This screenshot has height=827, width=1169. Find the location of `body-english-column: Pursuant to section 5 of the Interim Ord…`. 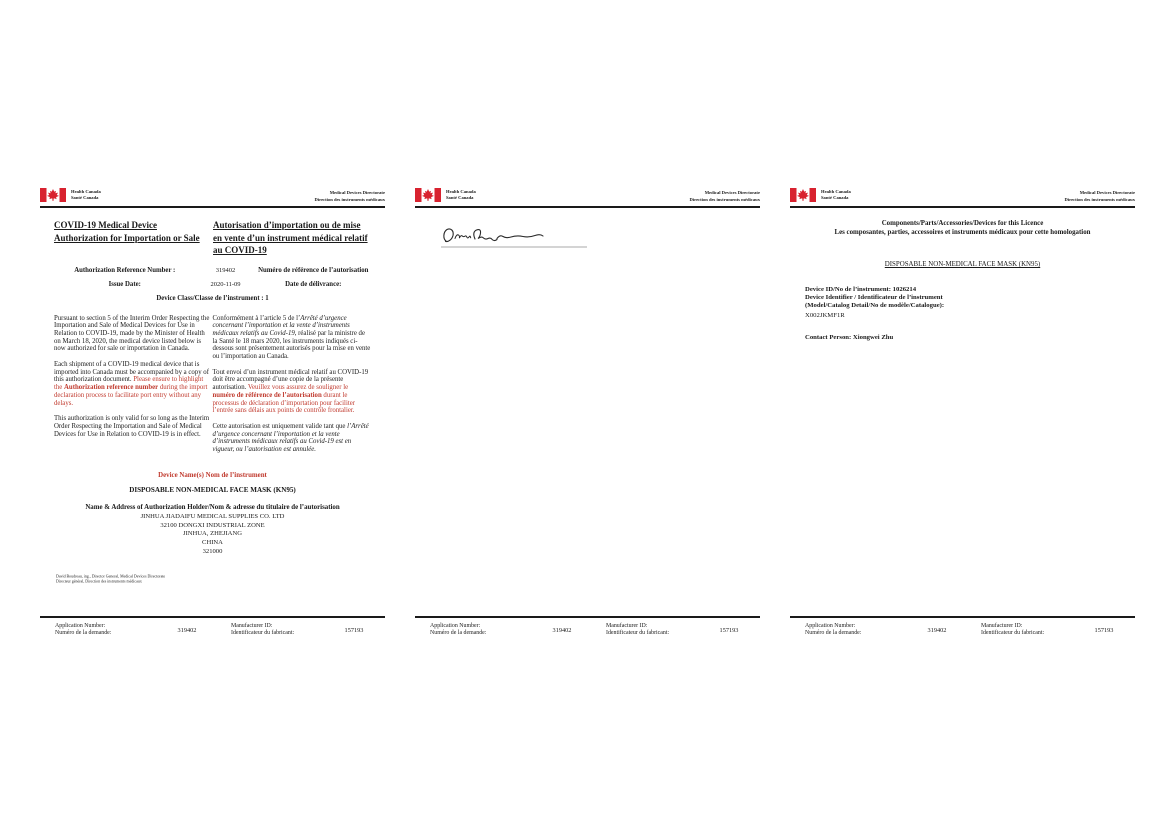

body-english-column: Pursuant to section 5 of the Interim Ord… is located at coordinates (133, 388).